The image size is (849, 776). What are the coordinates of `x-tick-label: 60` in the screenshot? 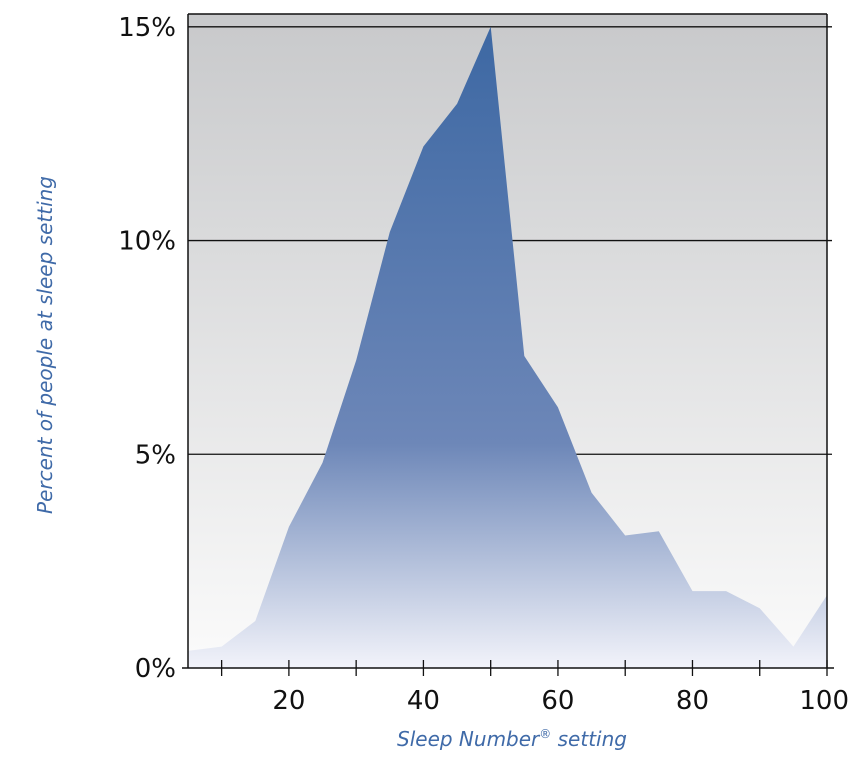 It's located at (557, 701).